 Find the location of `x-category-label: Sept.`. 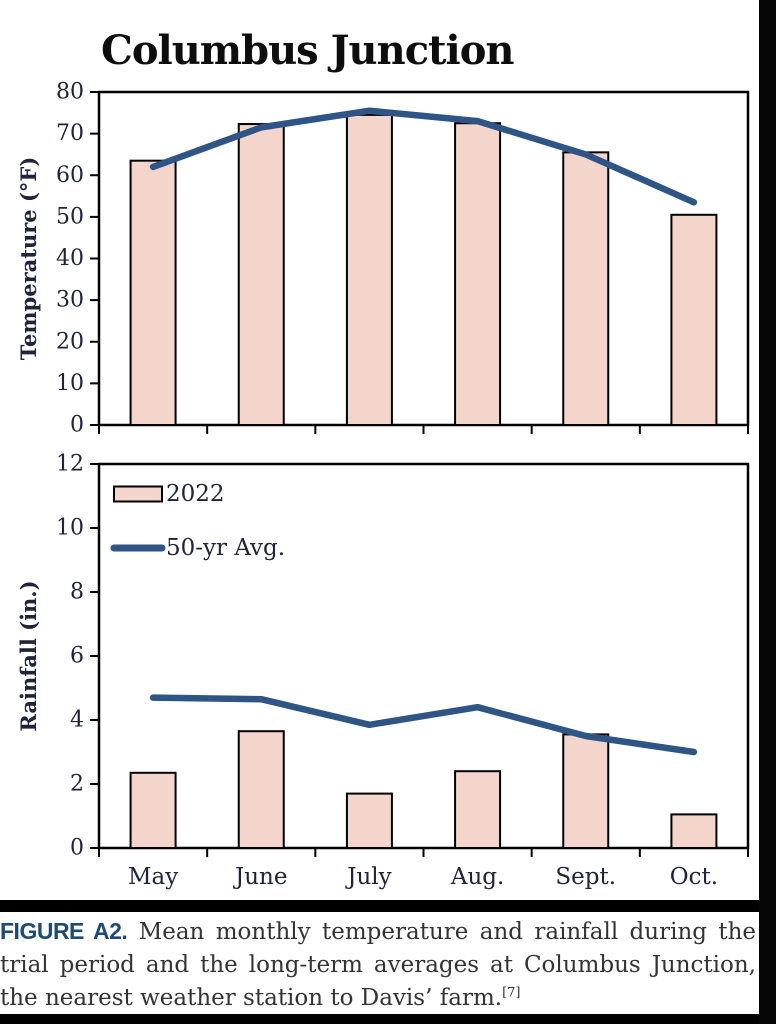

x-category-label: Sept. is located at coordinates (585, 877).